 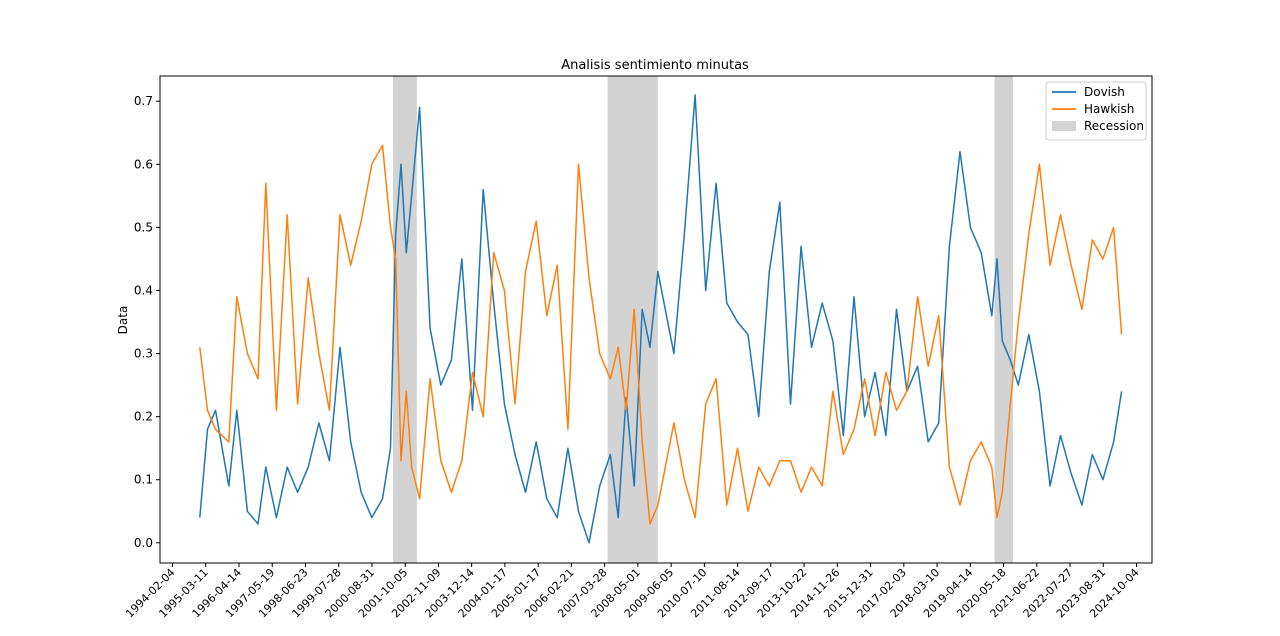 What do you see at coordinates (143, 480) in the screenshot?
I see `y-tick-label: 0.1` at bounding box center [143, 480].